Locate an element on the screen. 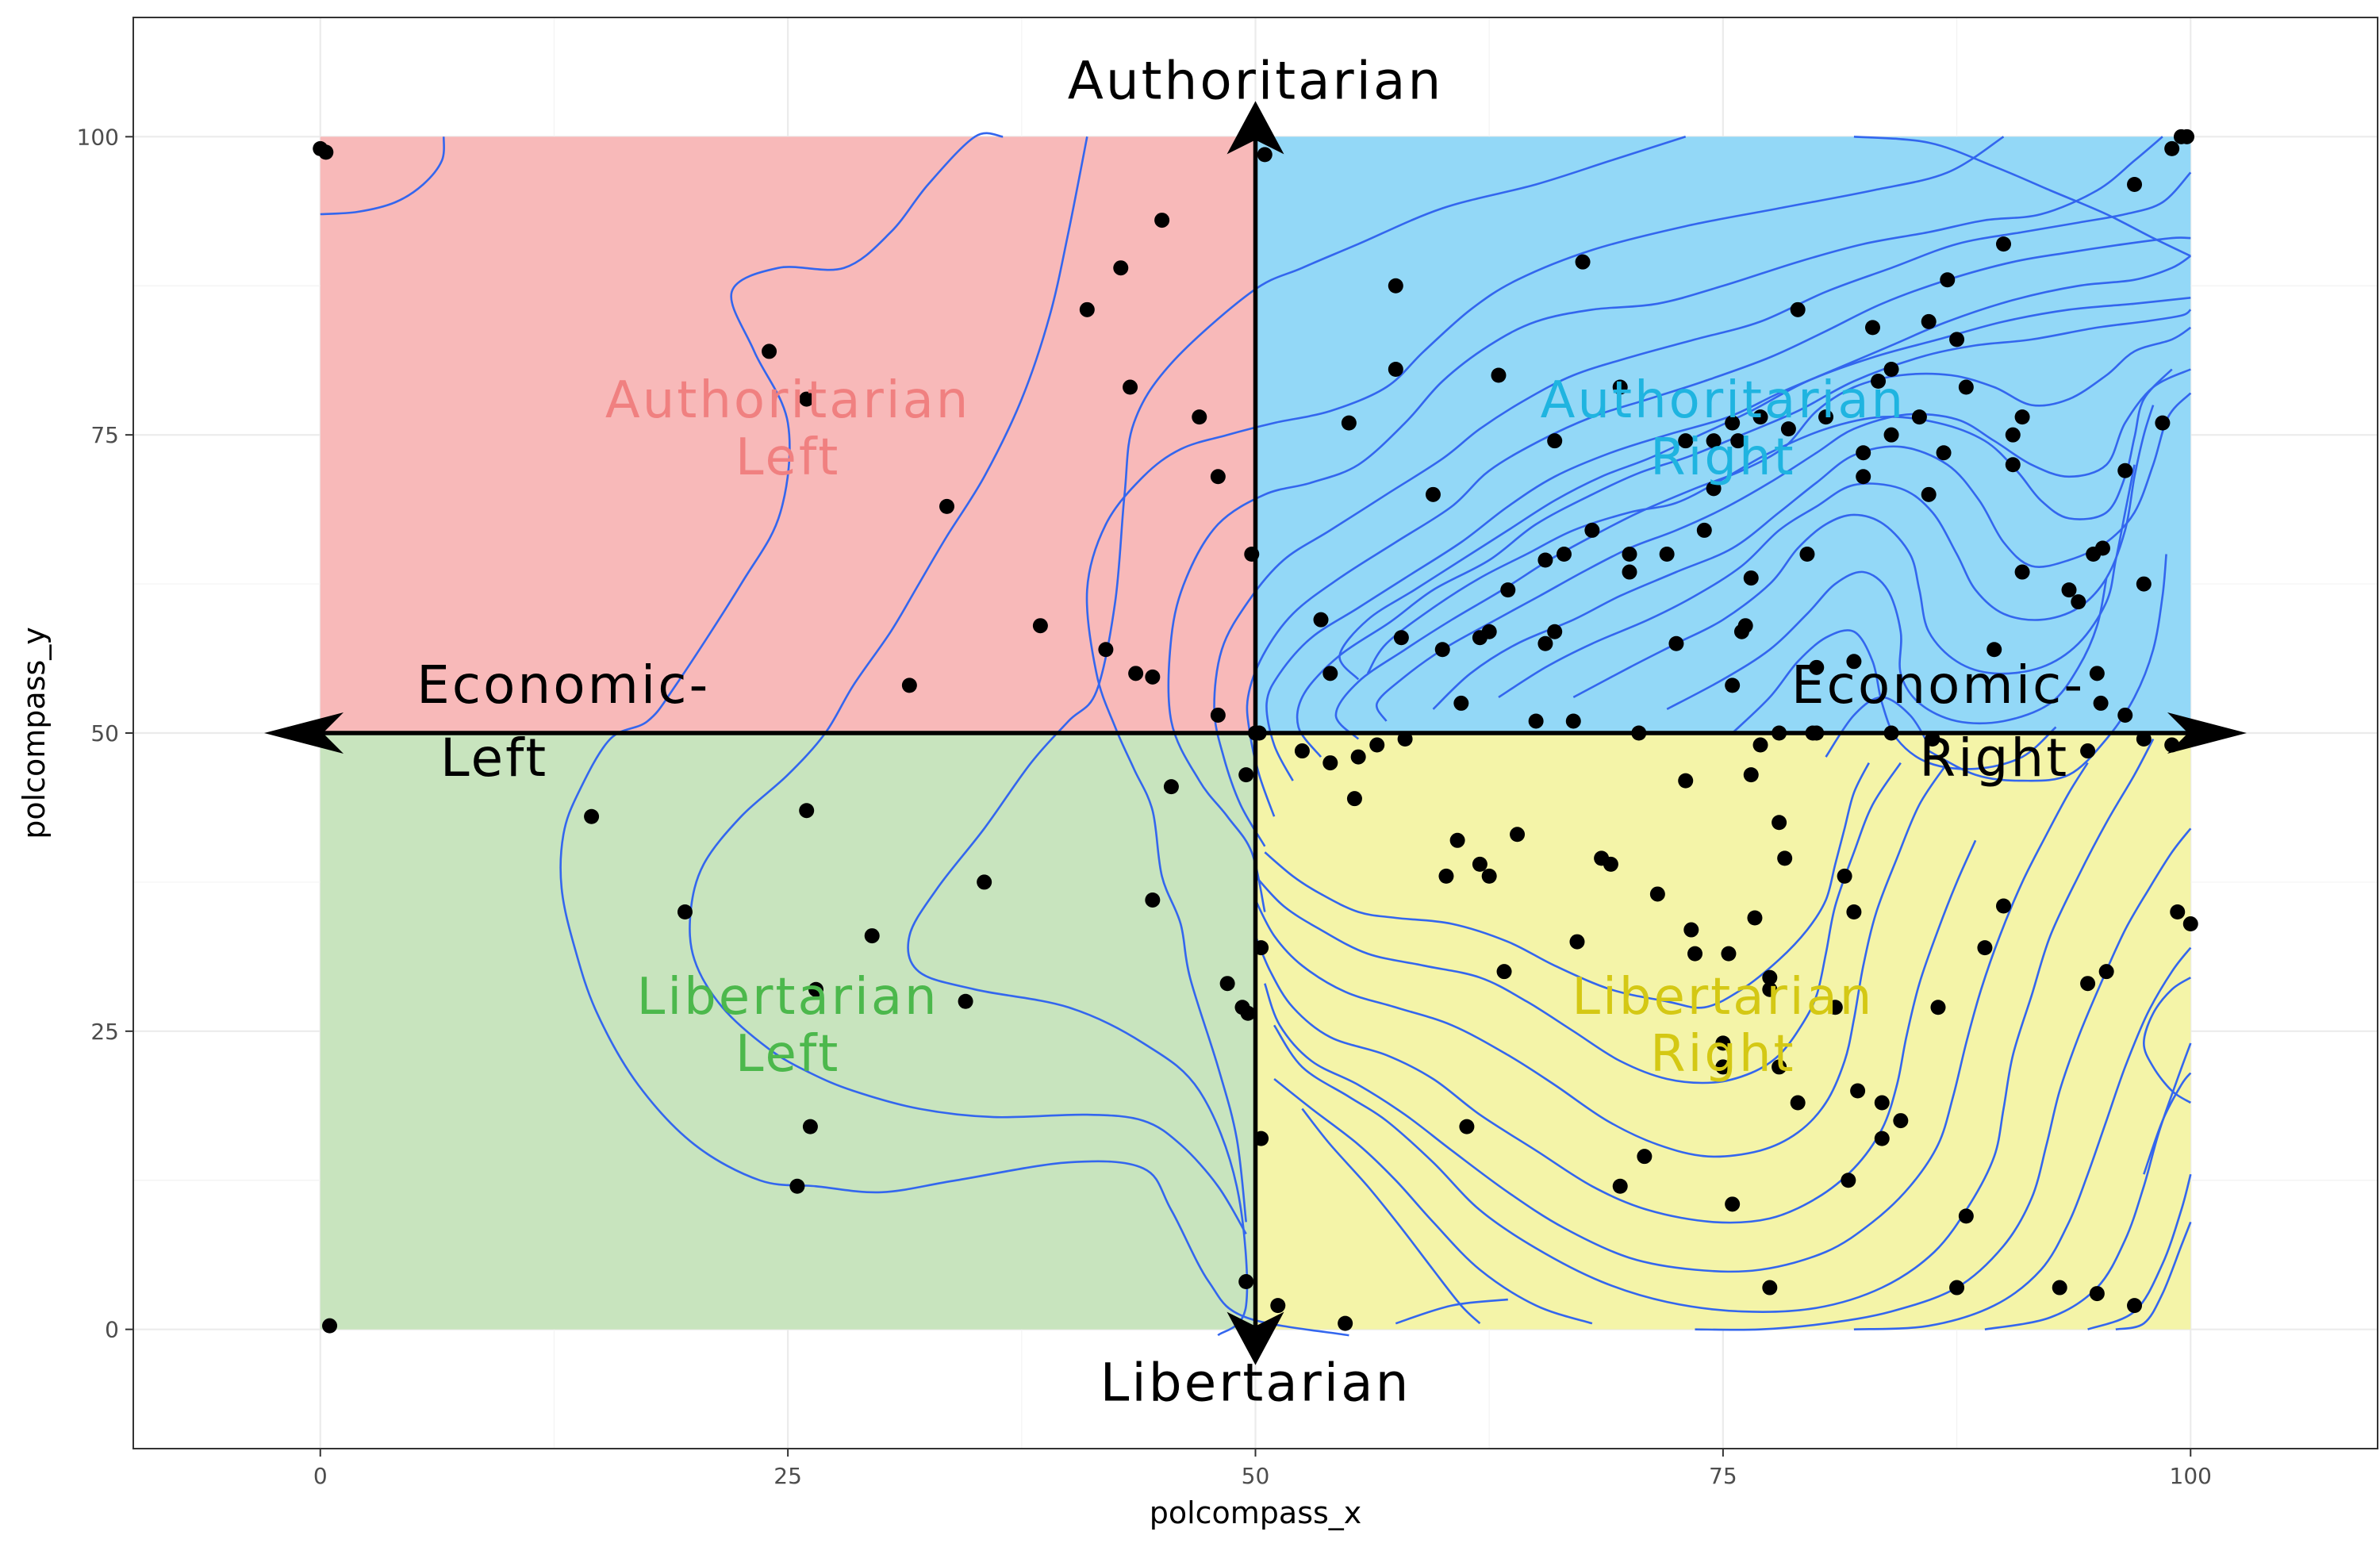 The height and width of the screenshot is (1547, 2380). y-tick-label: 100 is located at coordinates (98, 137).